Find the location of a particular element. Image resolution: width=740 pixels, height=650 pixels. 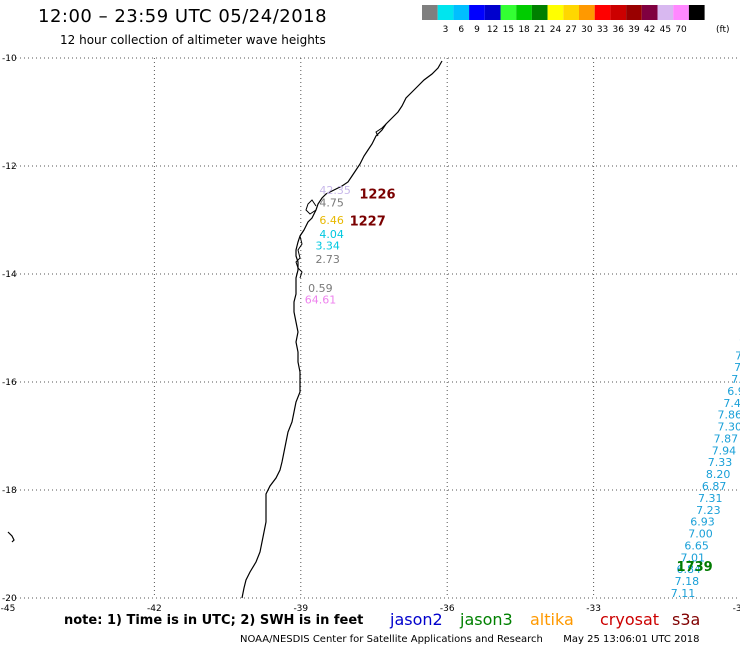

wave-height-label: 7.87 is located at coordinates (726, 438).